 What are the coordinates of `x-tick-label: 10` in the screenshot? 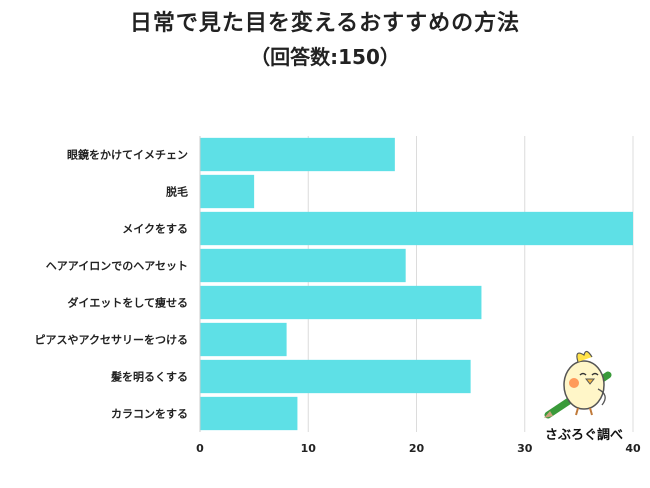 It's located at (309, 448).